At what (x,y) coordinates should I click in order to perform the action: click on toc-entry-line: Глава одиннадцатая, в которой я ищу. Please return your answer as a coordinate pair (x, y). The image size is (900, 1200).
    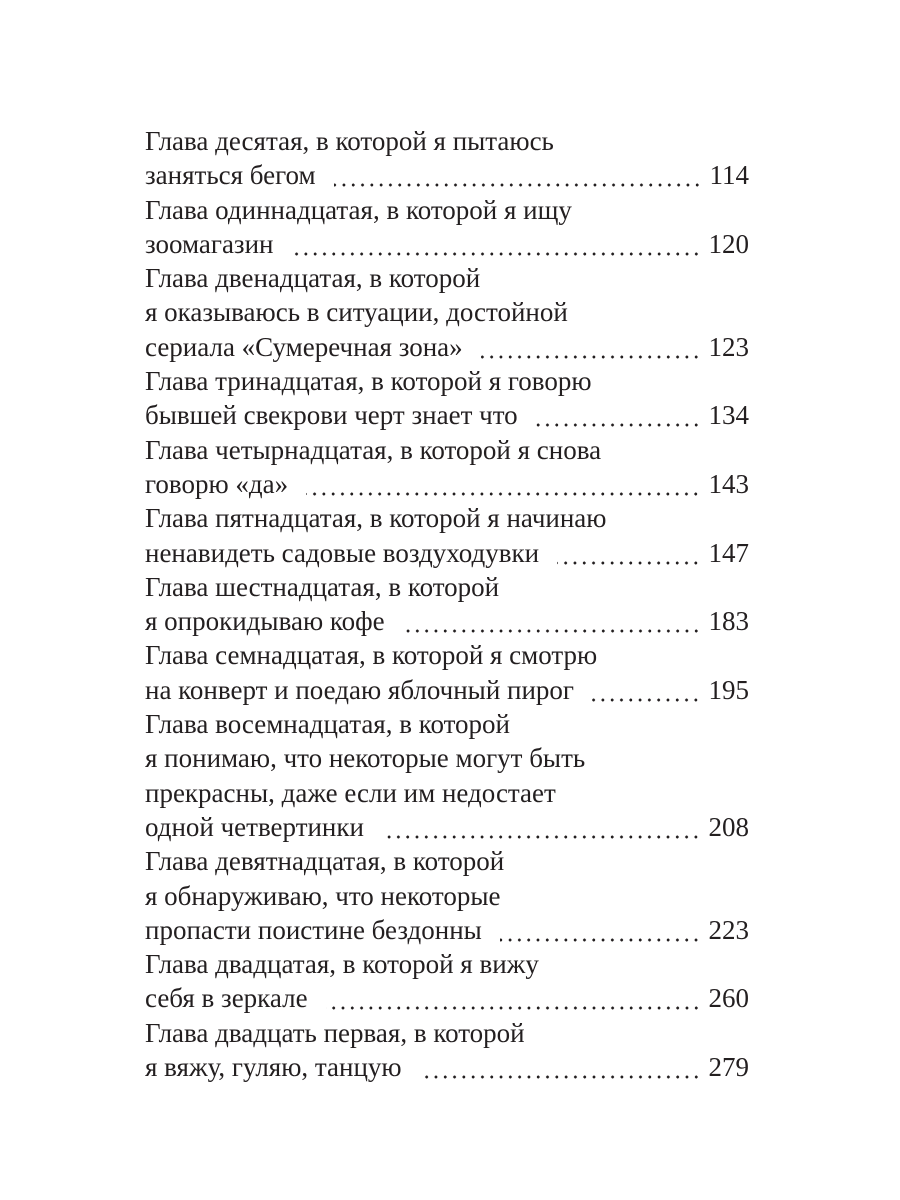
    Looking at the image, I should click on (447, 210).